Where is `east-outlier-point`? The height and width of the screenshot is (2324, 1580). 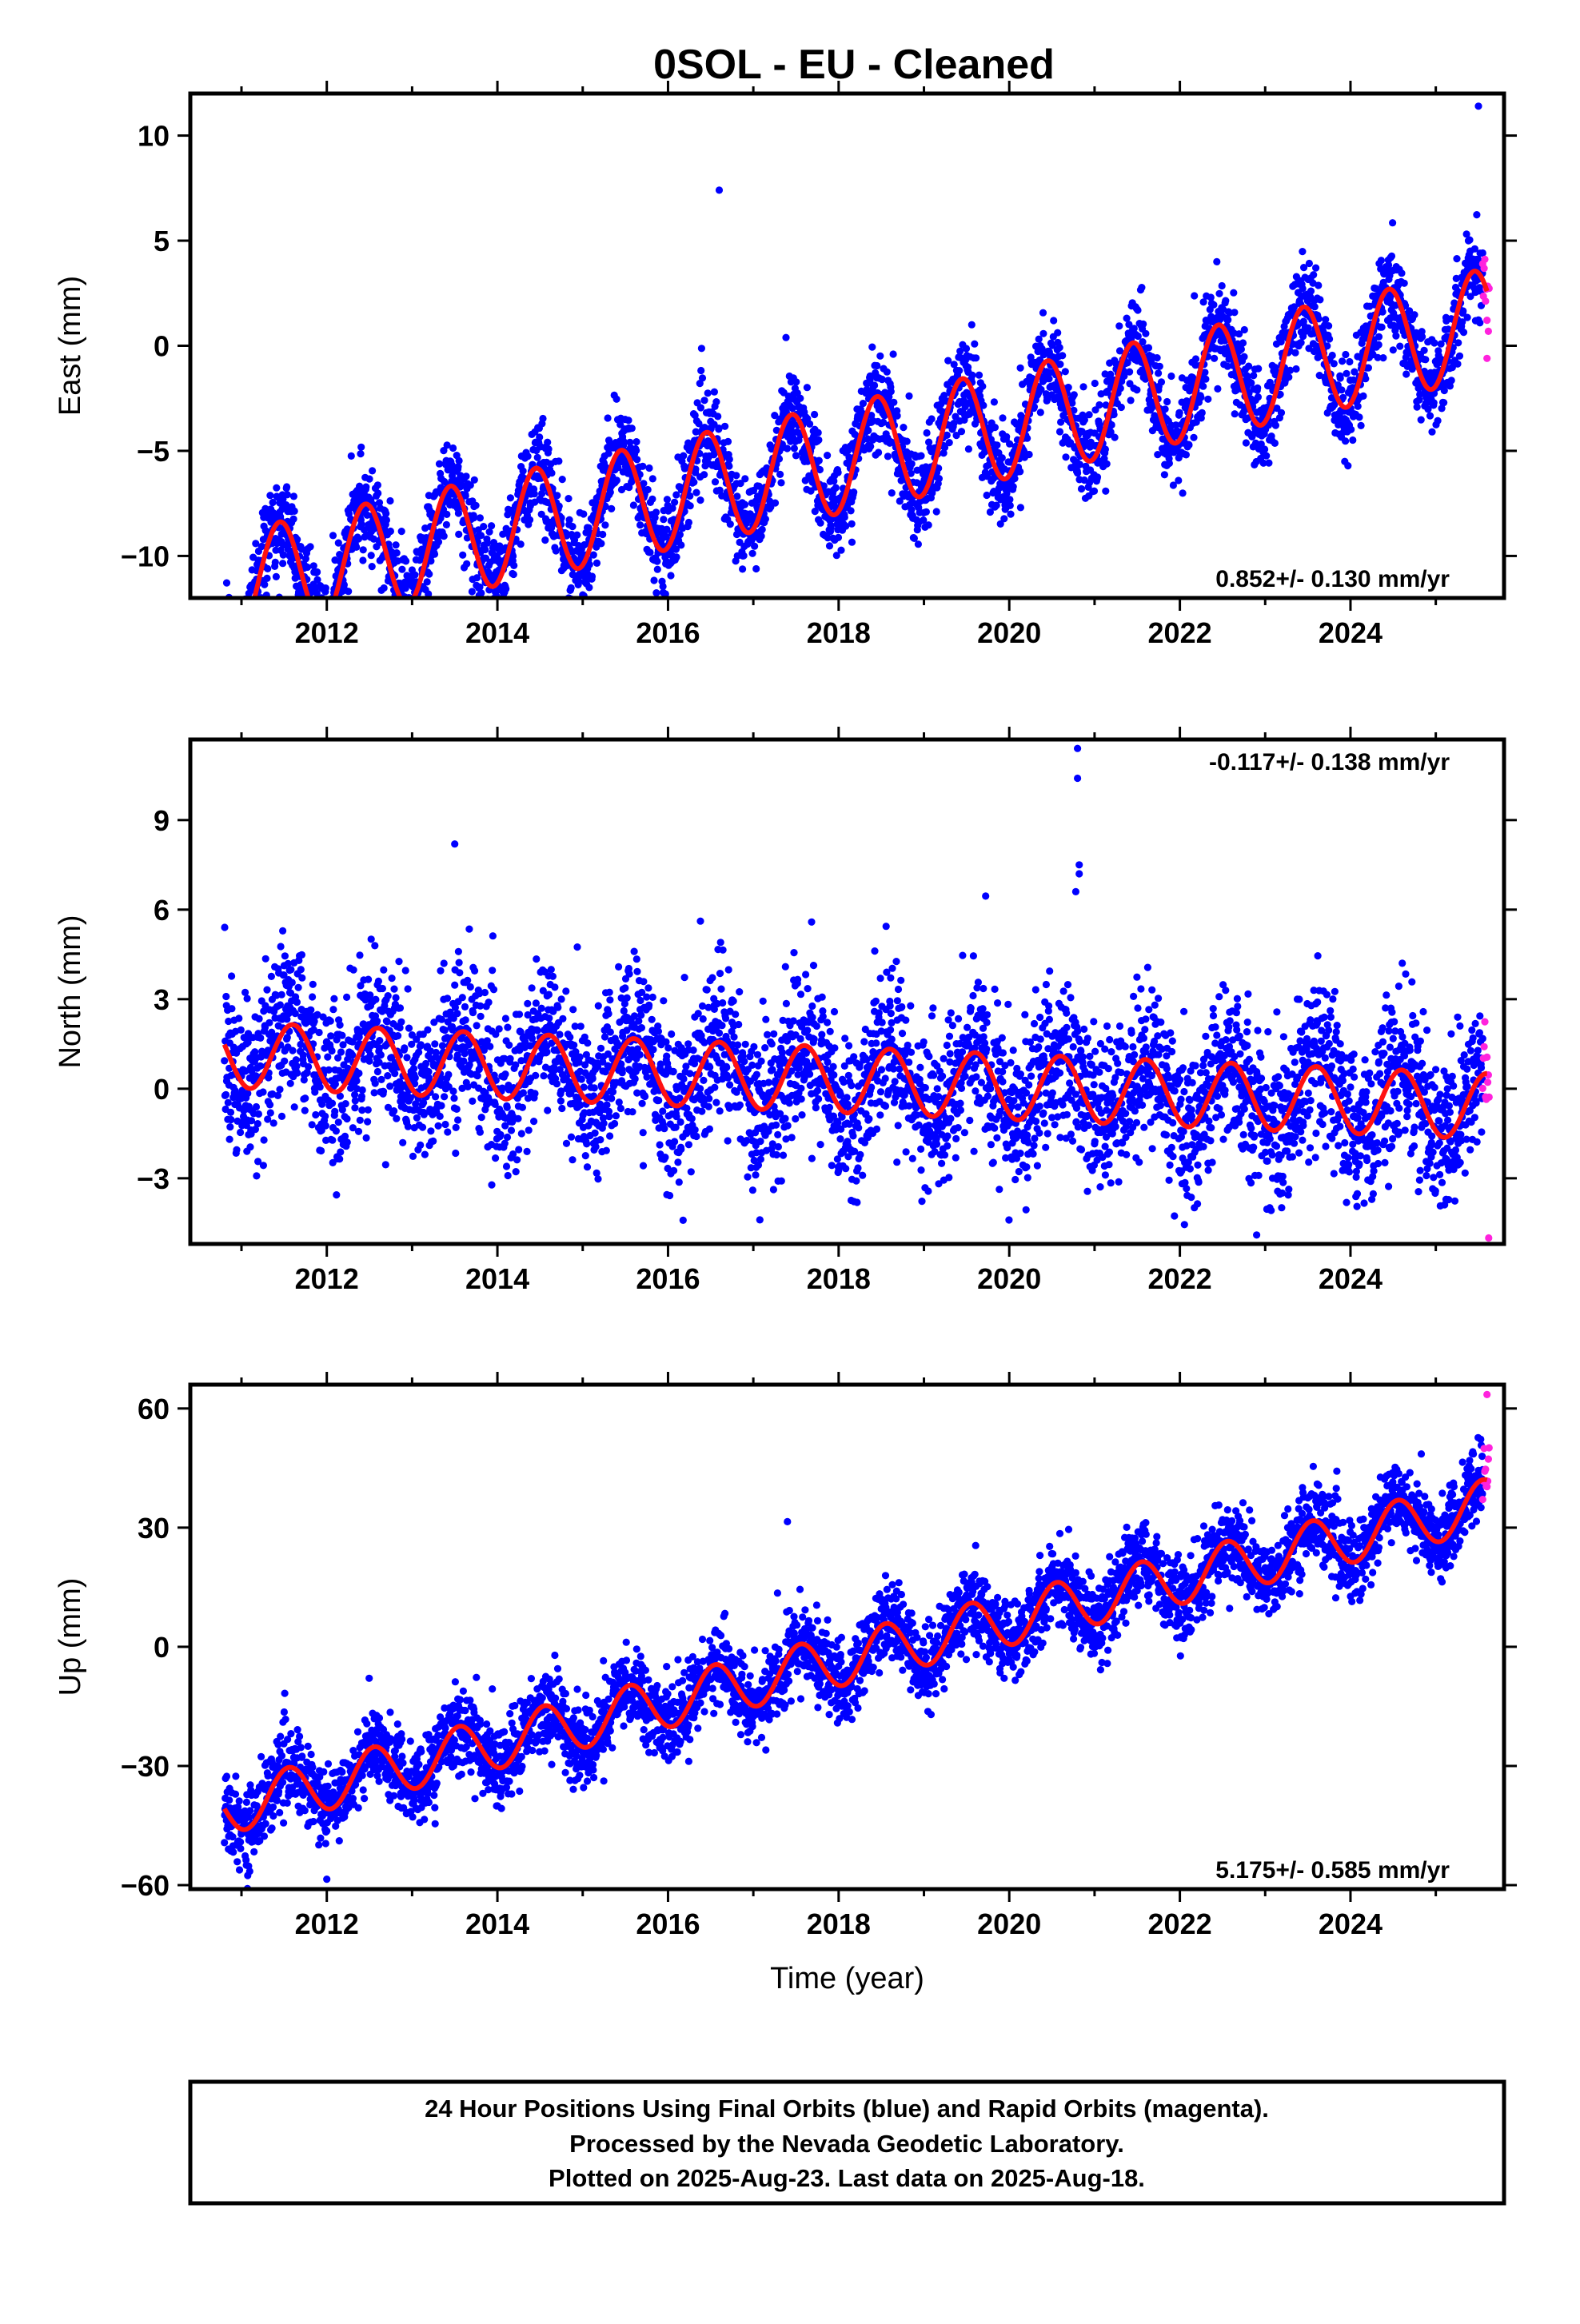
east-outlier-point is located at coordinates (1486, 359).